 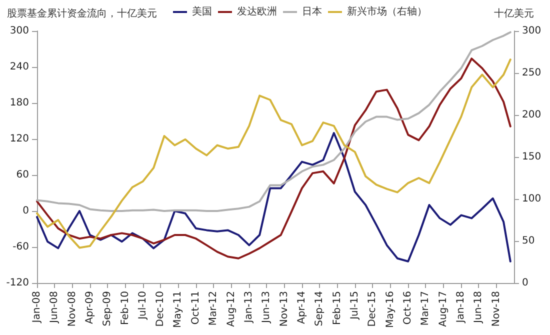 What do you see at coordinates (528, 241) in the screenshot?
I see `y2-tick-label: 50` at bounding box center [528, 241].